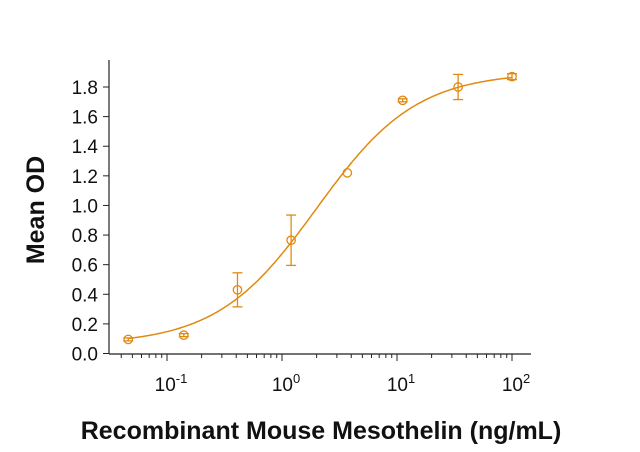 This screenshot has width=640, height=452. What do you see at coordinates (85, 177) in the screenshot?
I see `y-tick-label: 1.2` at bounding box center [85, 177].